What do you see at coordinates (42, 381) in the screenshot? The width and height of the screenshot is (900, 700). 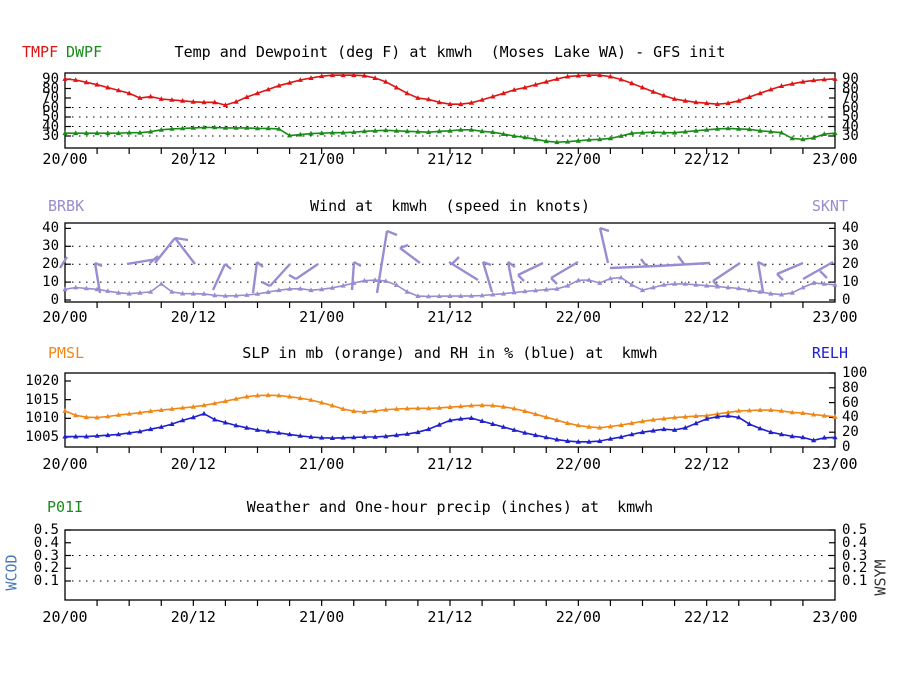 I see `y-tick-label-left-slp-rh: 1020` at bounding box center [42, 381].